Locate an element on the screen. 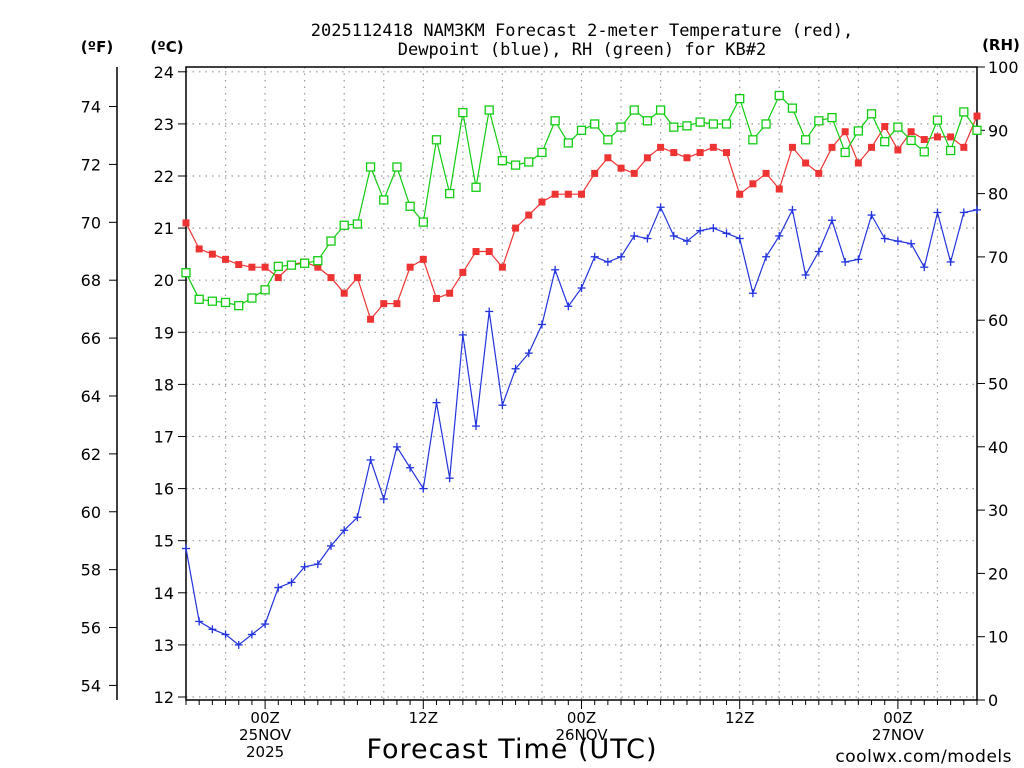 The width and height of the screenshot is (1024, 768). rh-tick-label: 40 is located at coordinates (998, 447).